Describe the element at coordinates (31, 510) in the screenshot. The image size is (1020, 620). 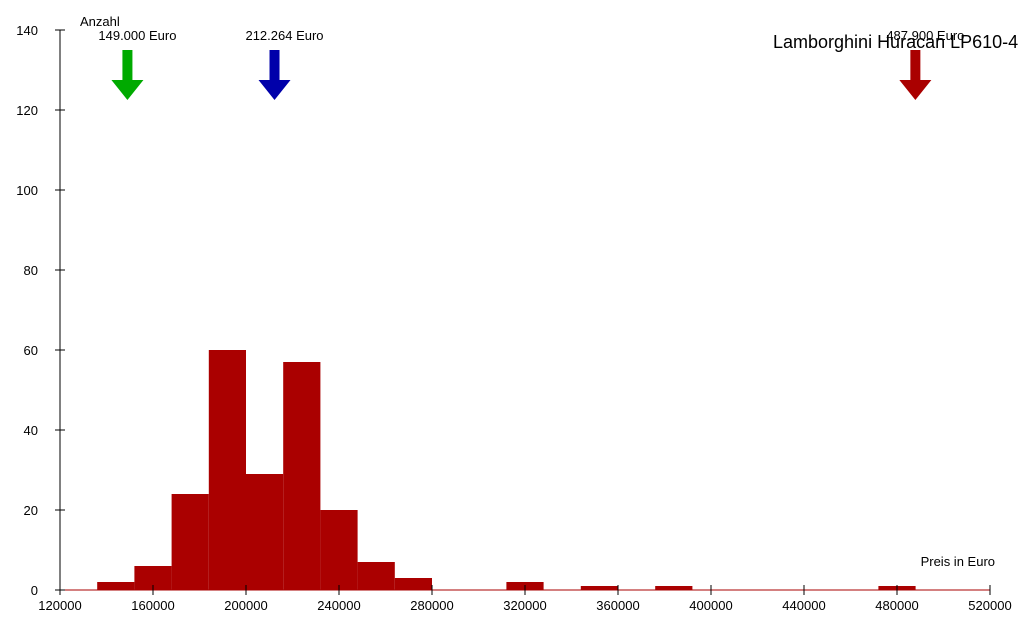
I see `y-tick-label: 20` at that location.